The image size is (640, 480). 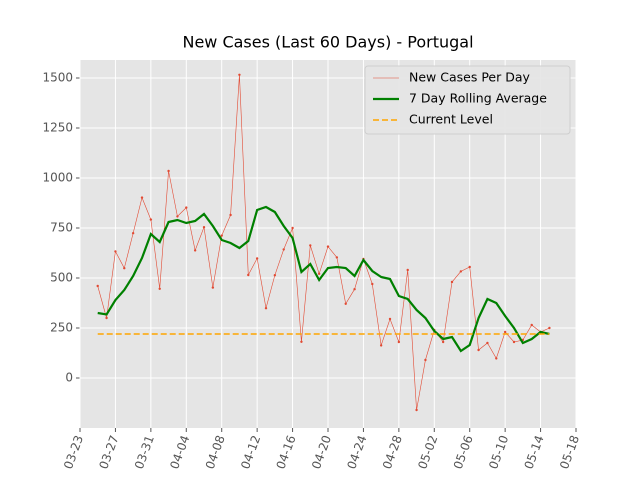 I want to click on y-tick-label: 0, so click(x=69, y=378).